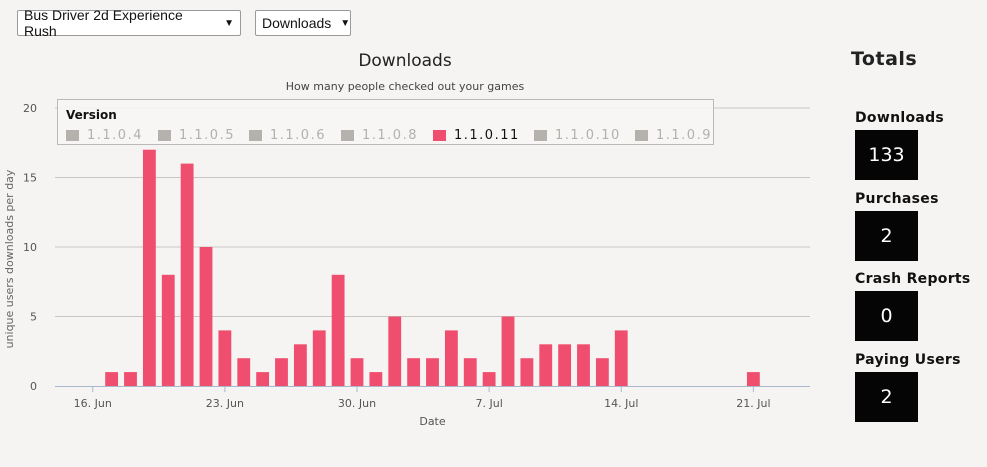 This screenshot has width=987, height=467. I want to click on legend-item: 1.1.0.10, so click(577, 135).